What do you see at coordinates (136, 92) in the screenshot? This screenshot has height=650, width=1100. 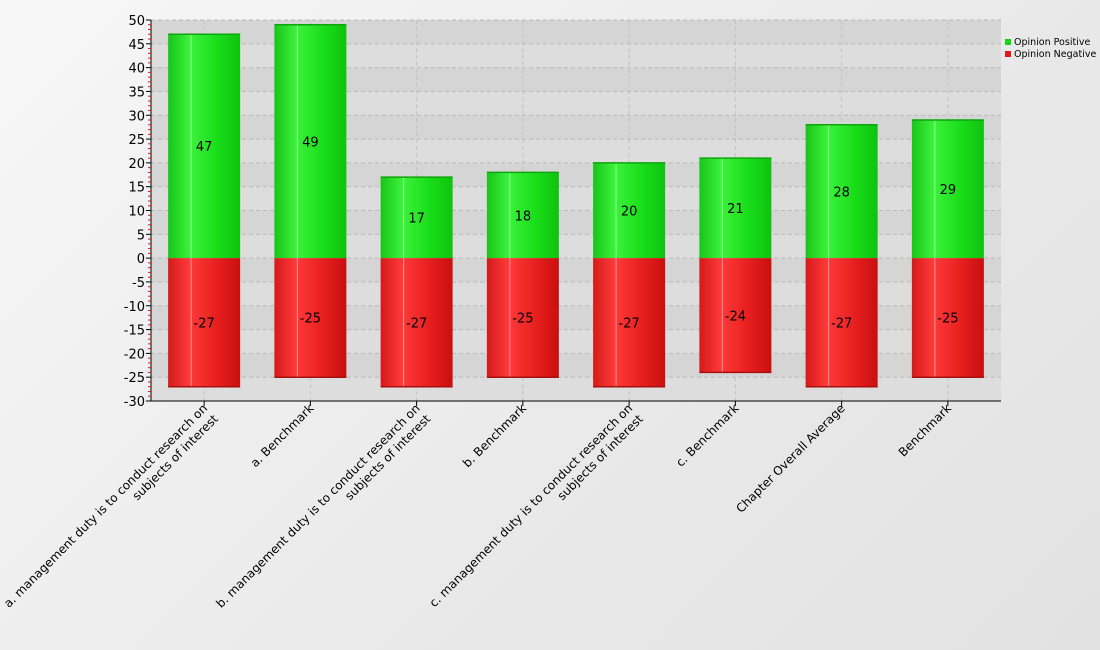 I see `y-tick-label: 35` at bounding box center [136, 92].